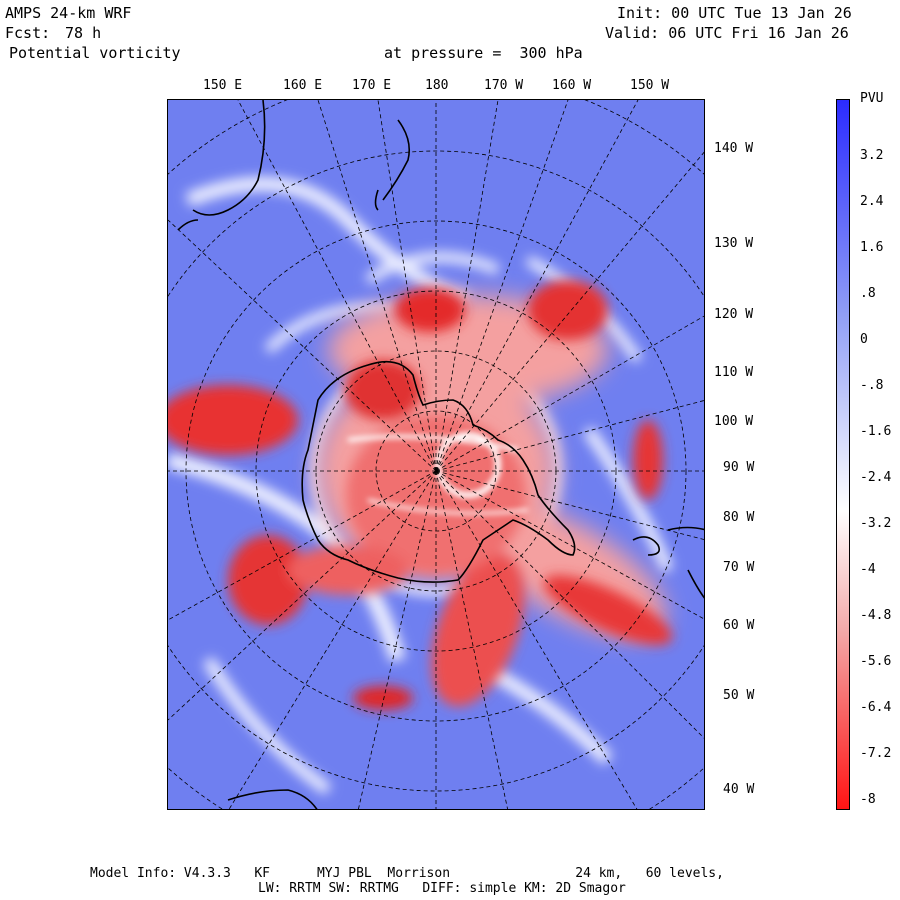 This screenshot has width=900, height=900. Describe the element at coordinates (372, 85) in the screenshot. I see `lon-label-top: 170 E` at that location.